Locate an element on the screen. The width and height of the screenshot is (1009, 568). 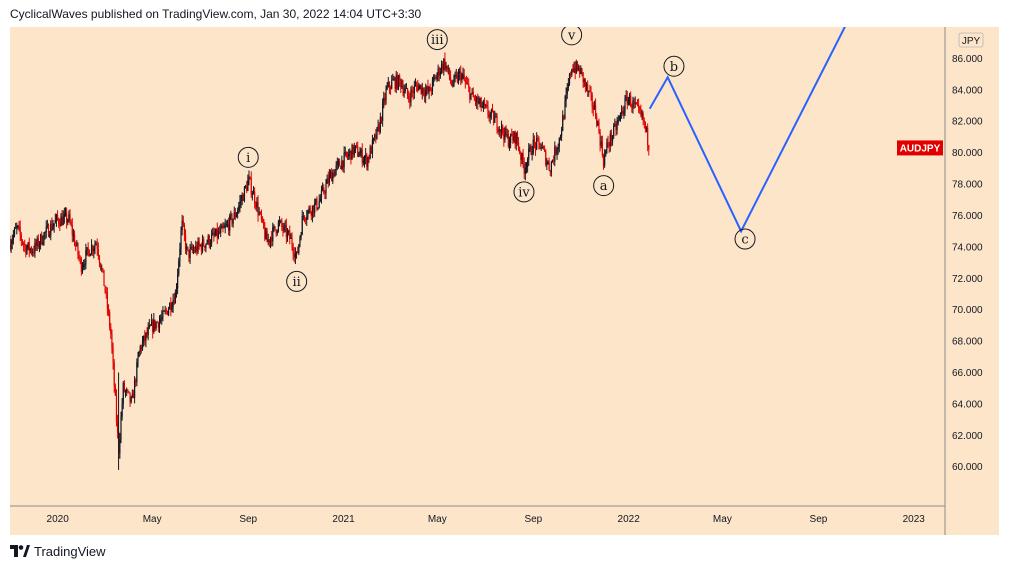
price-tick-label: 82.000 is located at coordinates (967, 122).